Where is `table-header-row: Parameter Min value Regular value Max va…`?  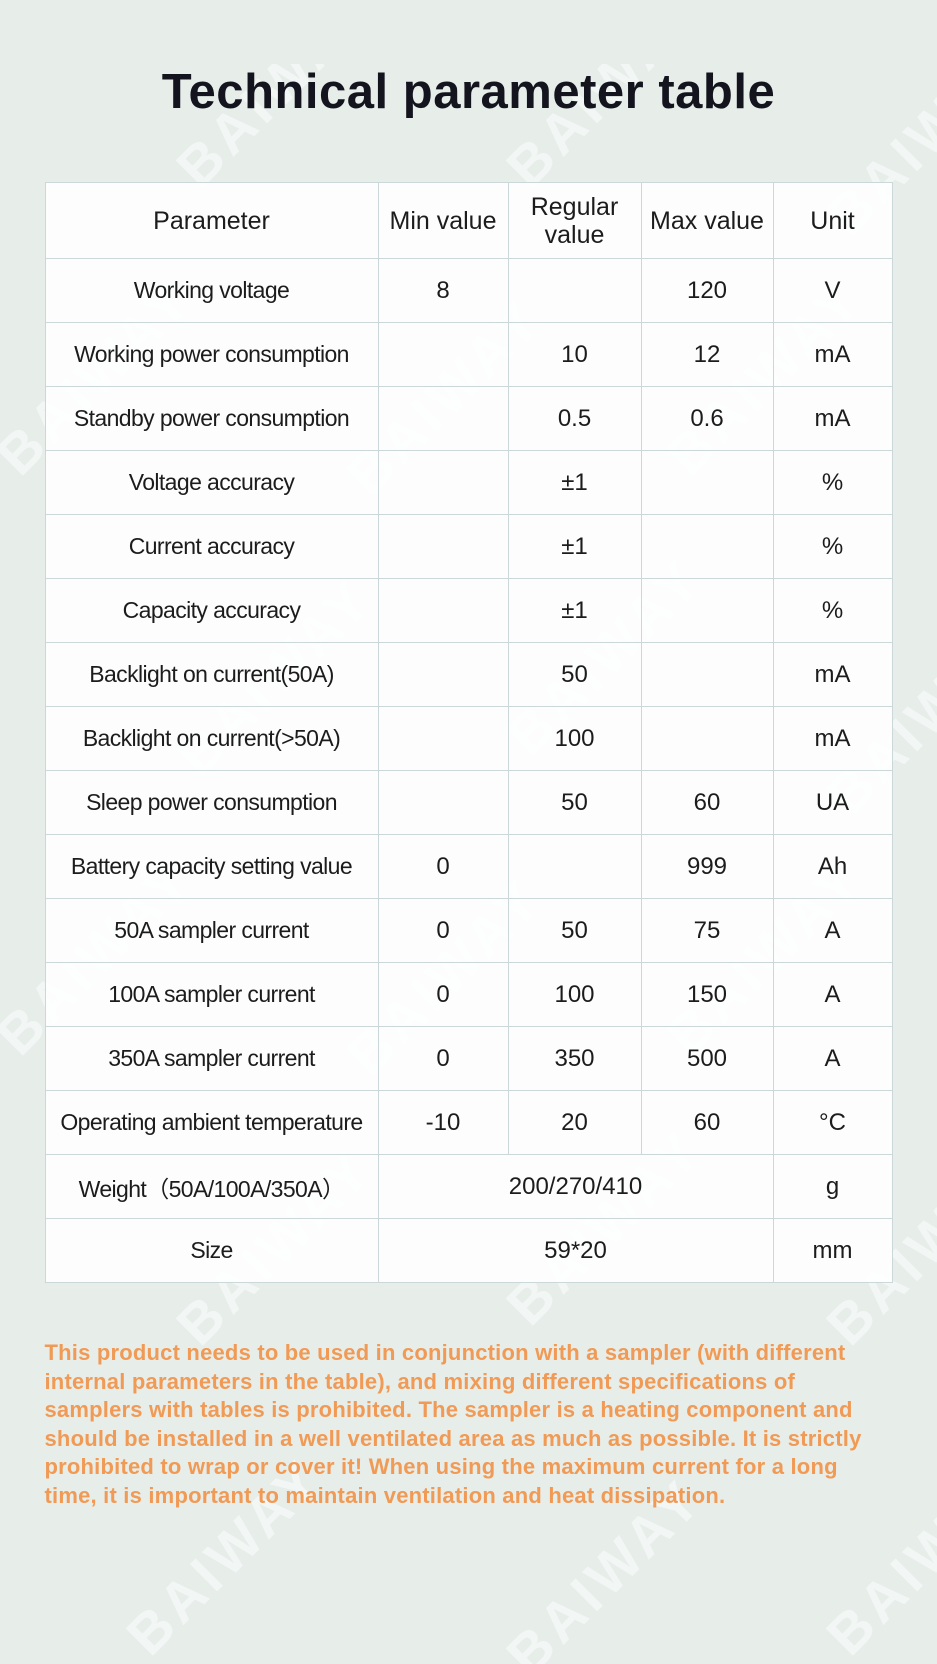 table-header-row: Parameter Min value Regular value Max va… is located at coordinates (468, 220).